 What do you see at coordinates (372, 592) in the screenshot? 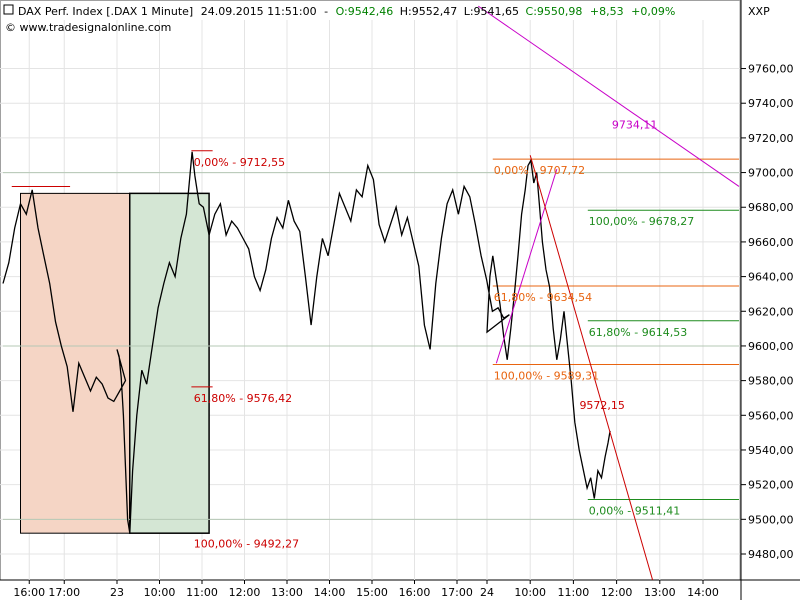
I see `x-tick-label: 15:00` at bounding box center [372, 592].